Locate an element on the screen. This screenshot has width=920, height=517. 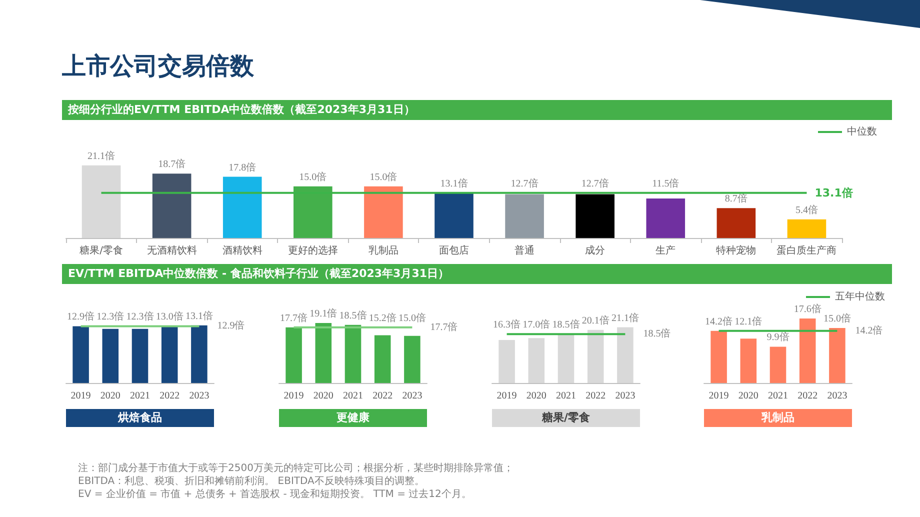
text: EV/TTM EBITDA中位数倍数 - 食品和饮料子行业（截至2023年3月31日） is located at coordinates (477, 274).